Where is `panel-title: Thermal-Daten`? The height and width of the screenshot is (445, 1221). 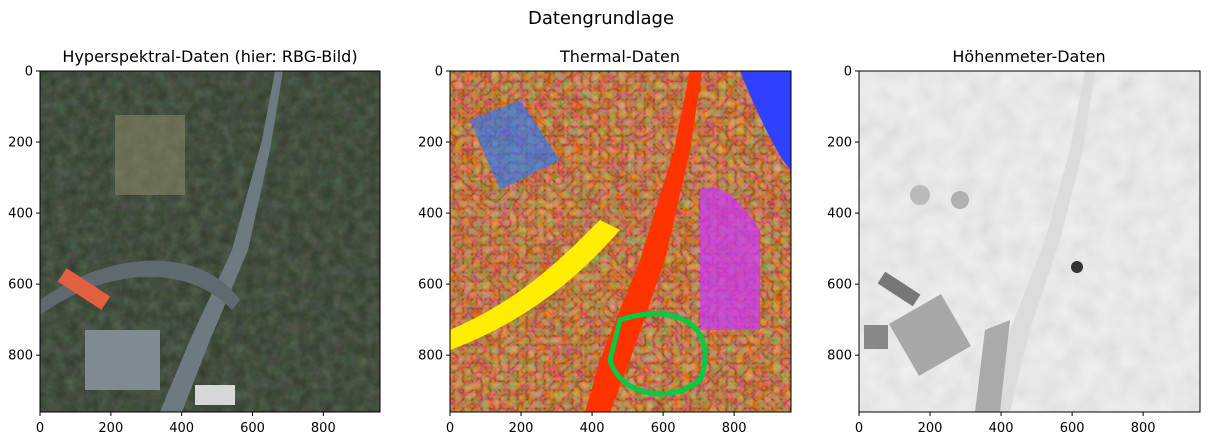
panel-title: Thermal-Daten is located at coordinates (619, 56).